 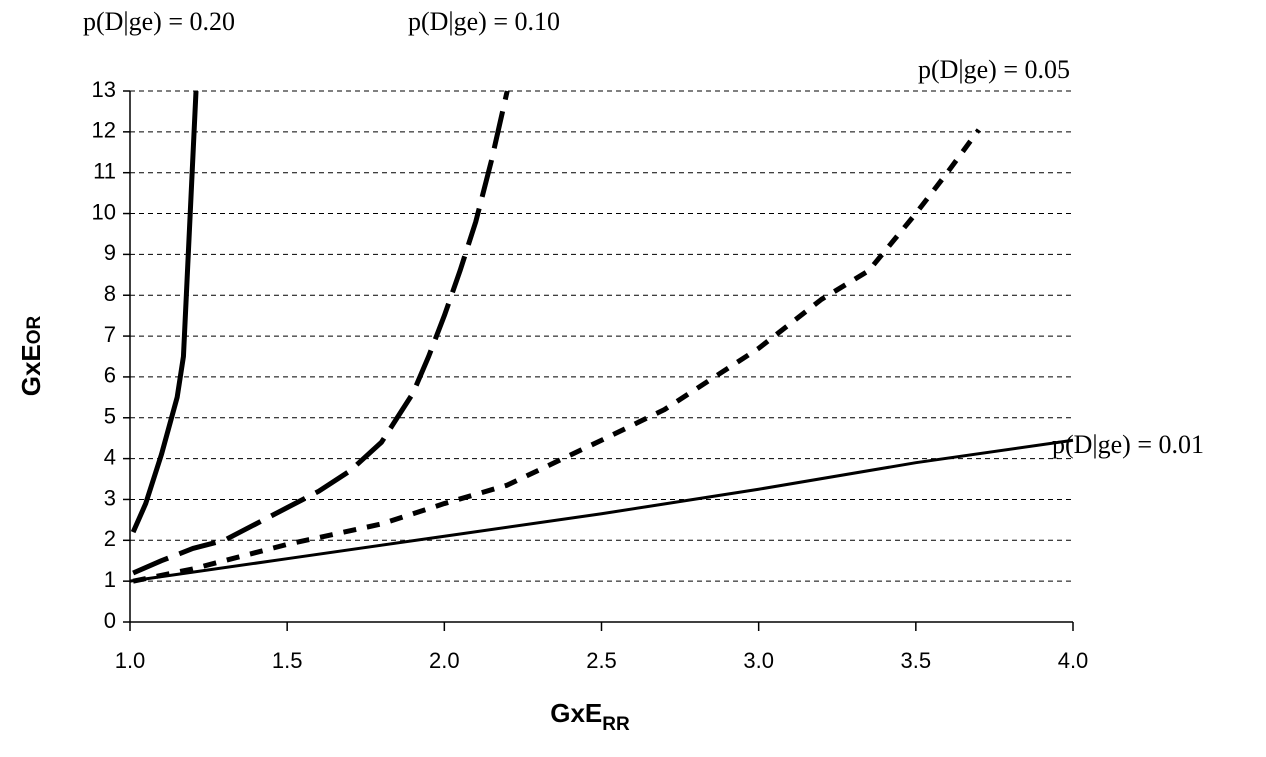 I want to click on y-tick-label: 9, so click(x=110, y=252).